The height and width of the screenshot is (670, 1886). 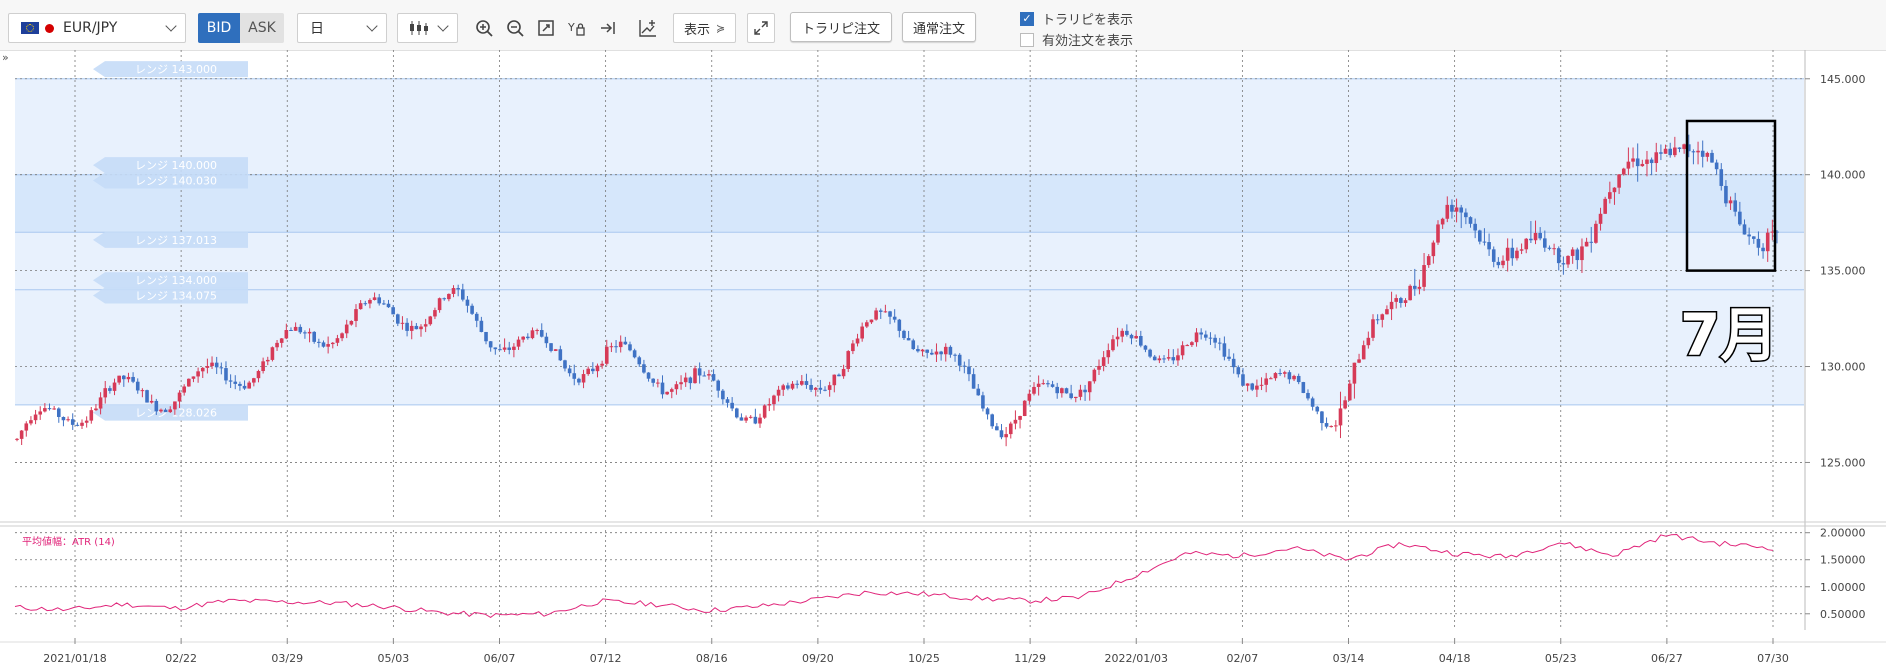 What do you see at coordinates (761, 28) in the screenshot?
I see `fullscreen-icon` at bounding box center [761, 28].